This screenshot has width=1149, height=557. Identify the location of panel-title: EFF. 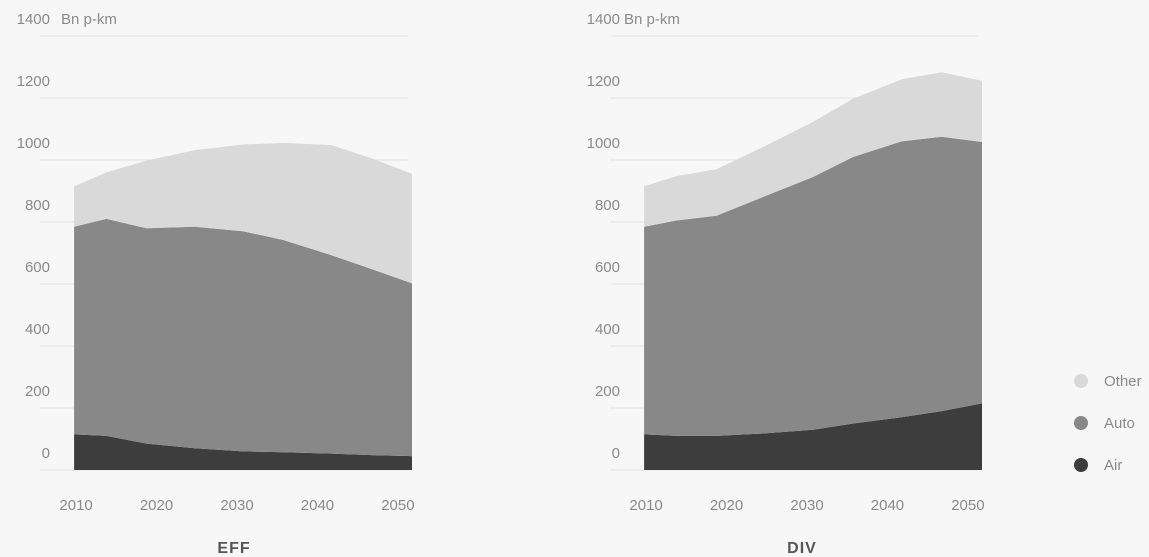
(233, 548).